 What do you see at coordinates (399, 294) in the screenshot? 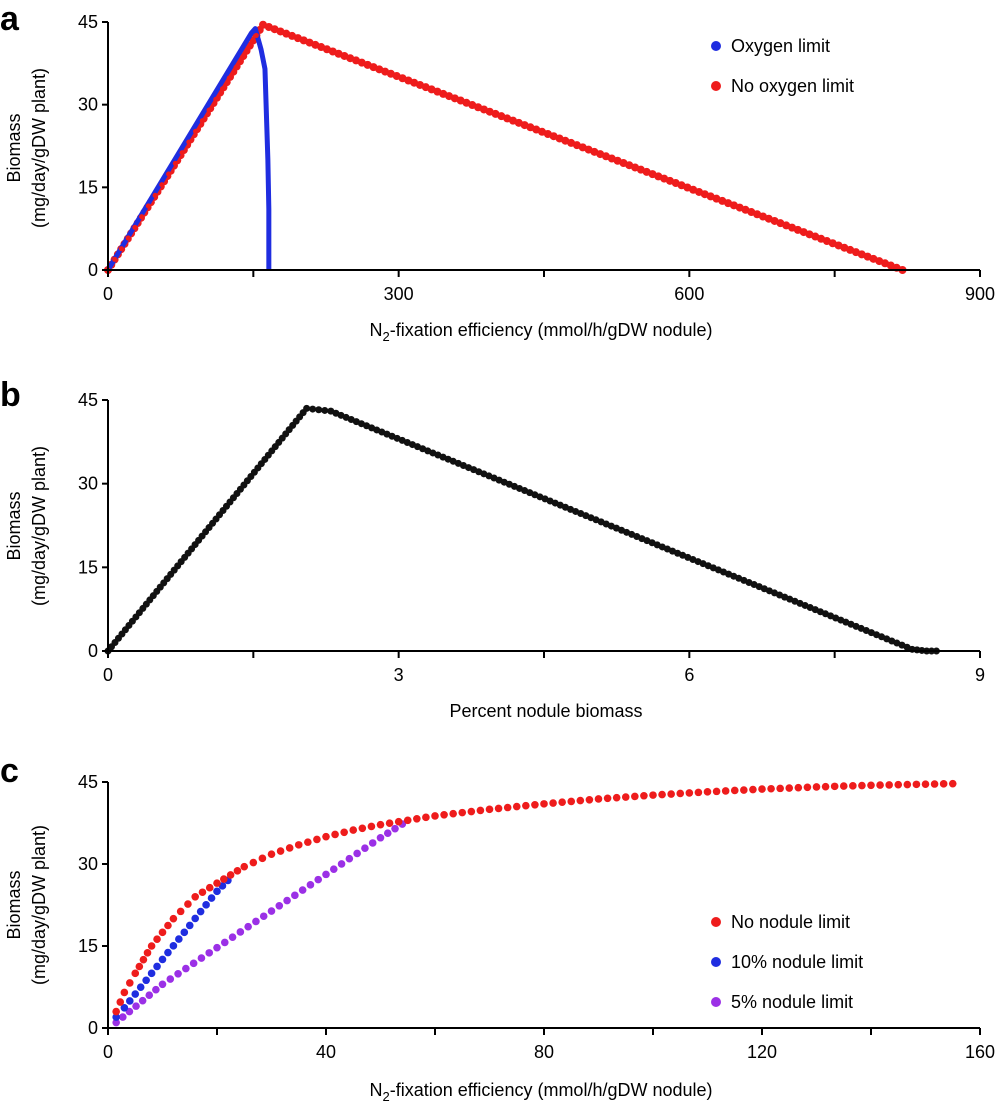
I see `panel-a-xtick-label: 300` at bounding box center [399, 294].